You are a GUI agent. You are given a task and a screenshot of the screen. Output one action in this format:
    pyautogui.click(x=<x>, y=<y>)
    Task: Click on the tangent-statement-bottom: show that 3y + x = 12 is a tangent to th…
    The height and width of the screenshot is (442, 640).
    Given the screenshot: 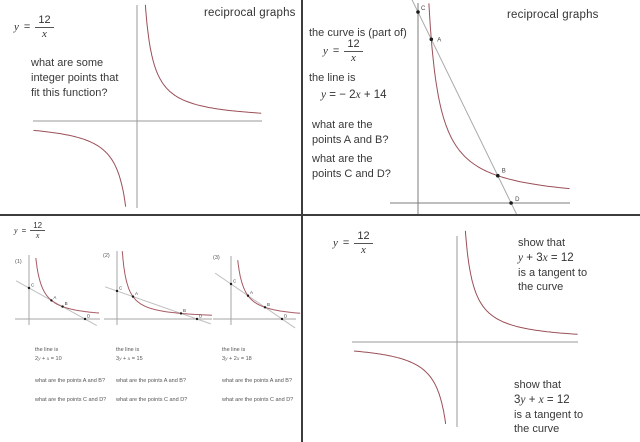 What is the action you would take?
    pyautogui.click(x=548, y=407)
    